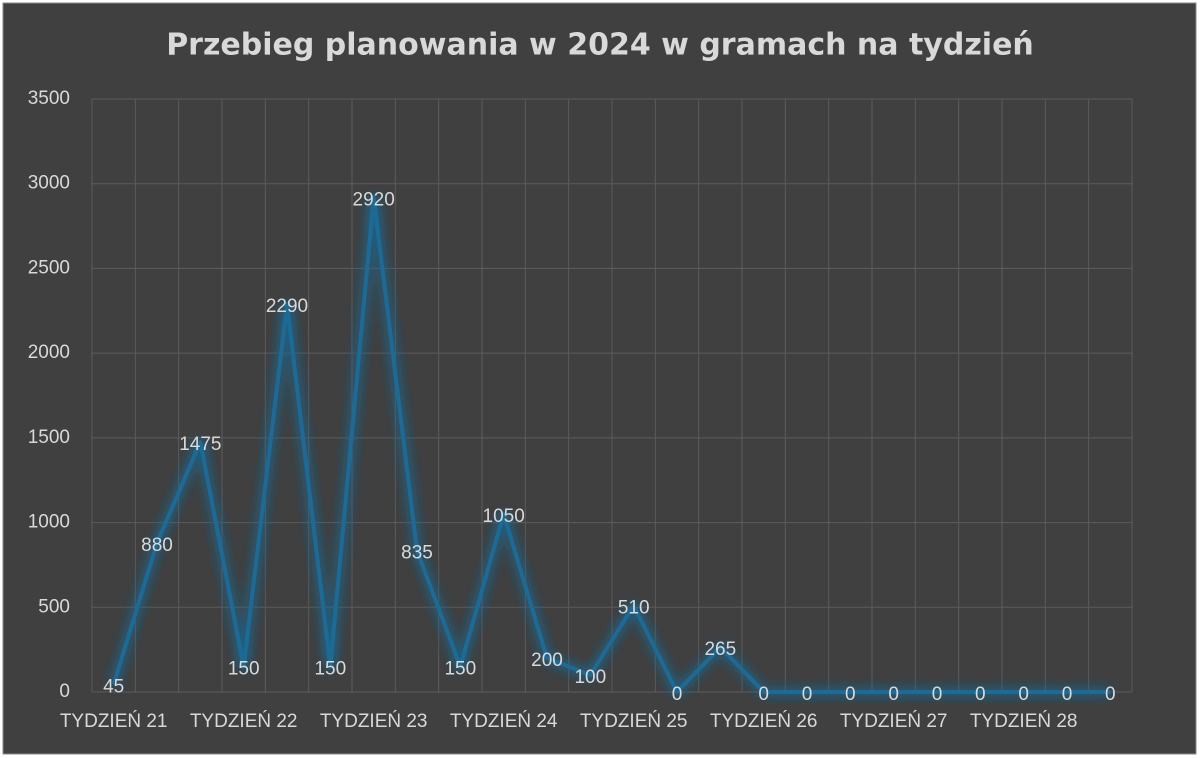 Image resolution: width=1200 pixels, height=758 pixels. What do you see at coordinates (720, 649) in the screenshot?
I see `data-label: 265` at bounding box center [720, 649].